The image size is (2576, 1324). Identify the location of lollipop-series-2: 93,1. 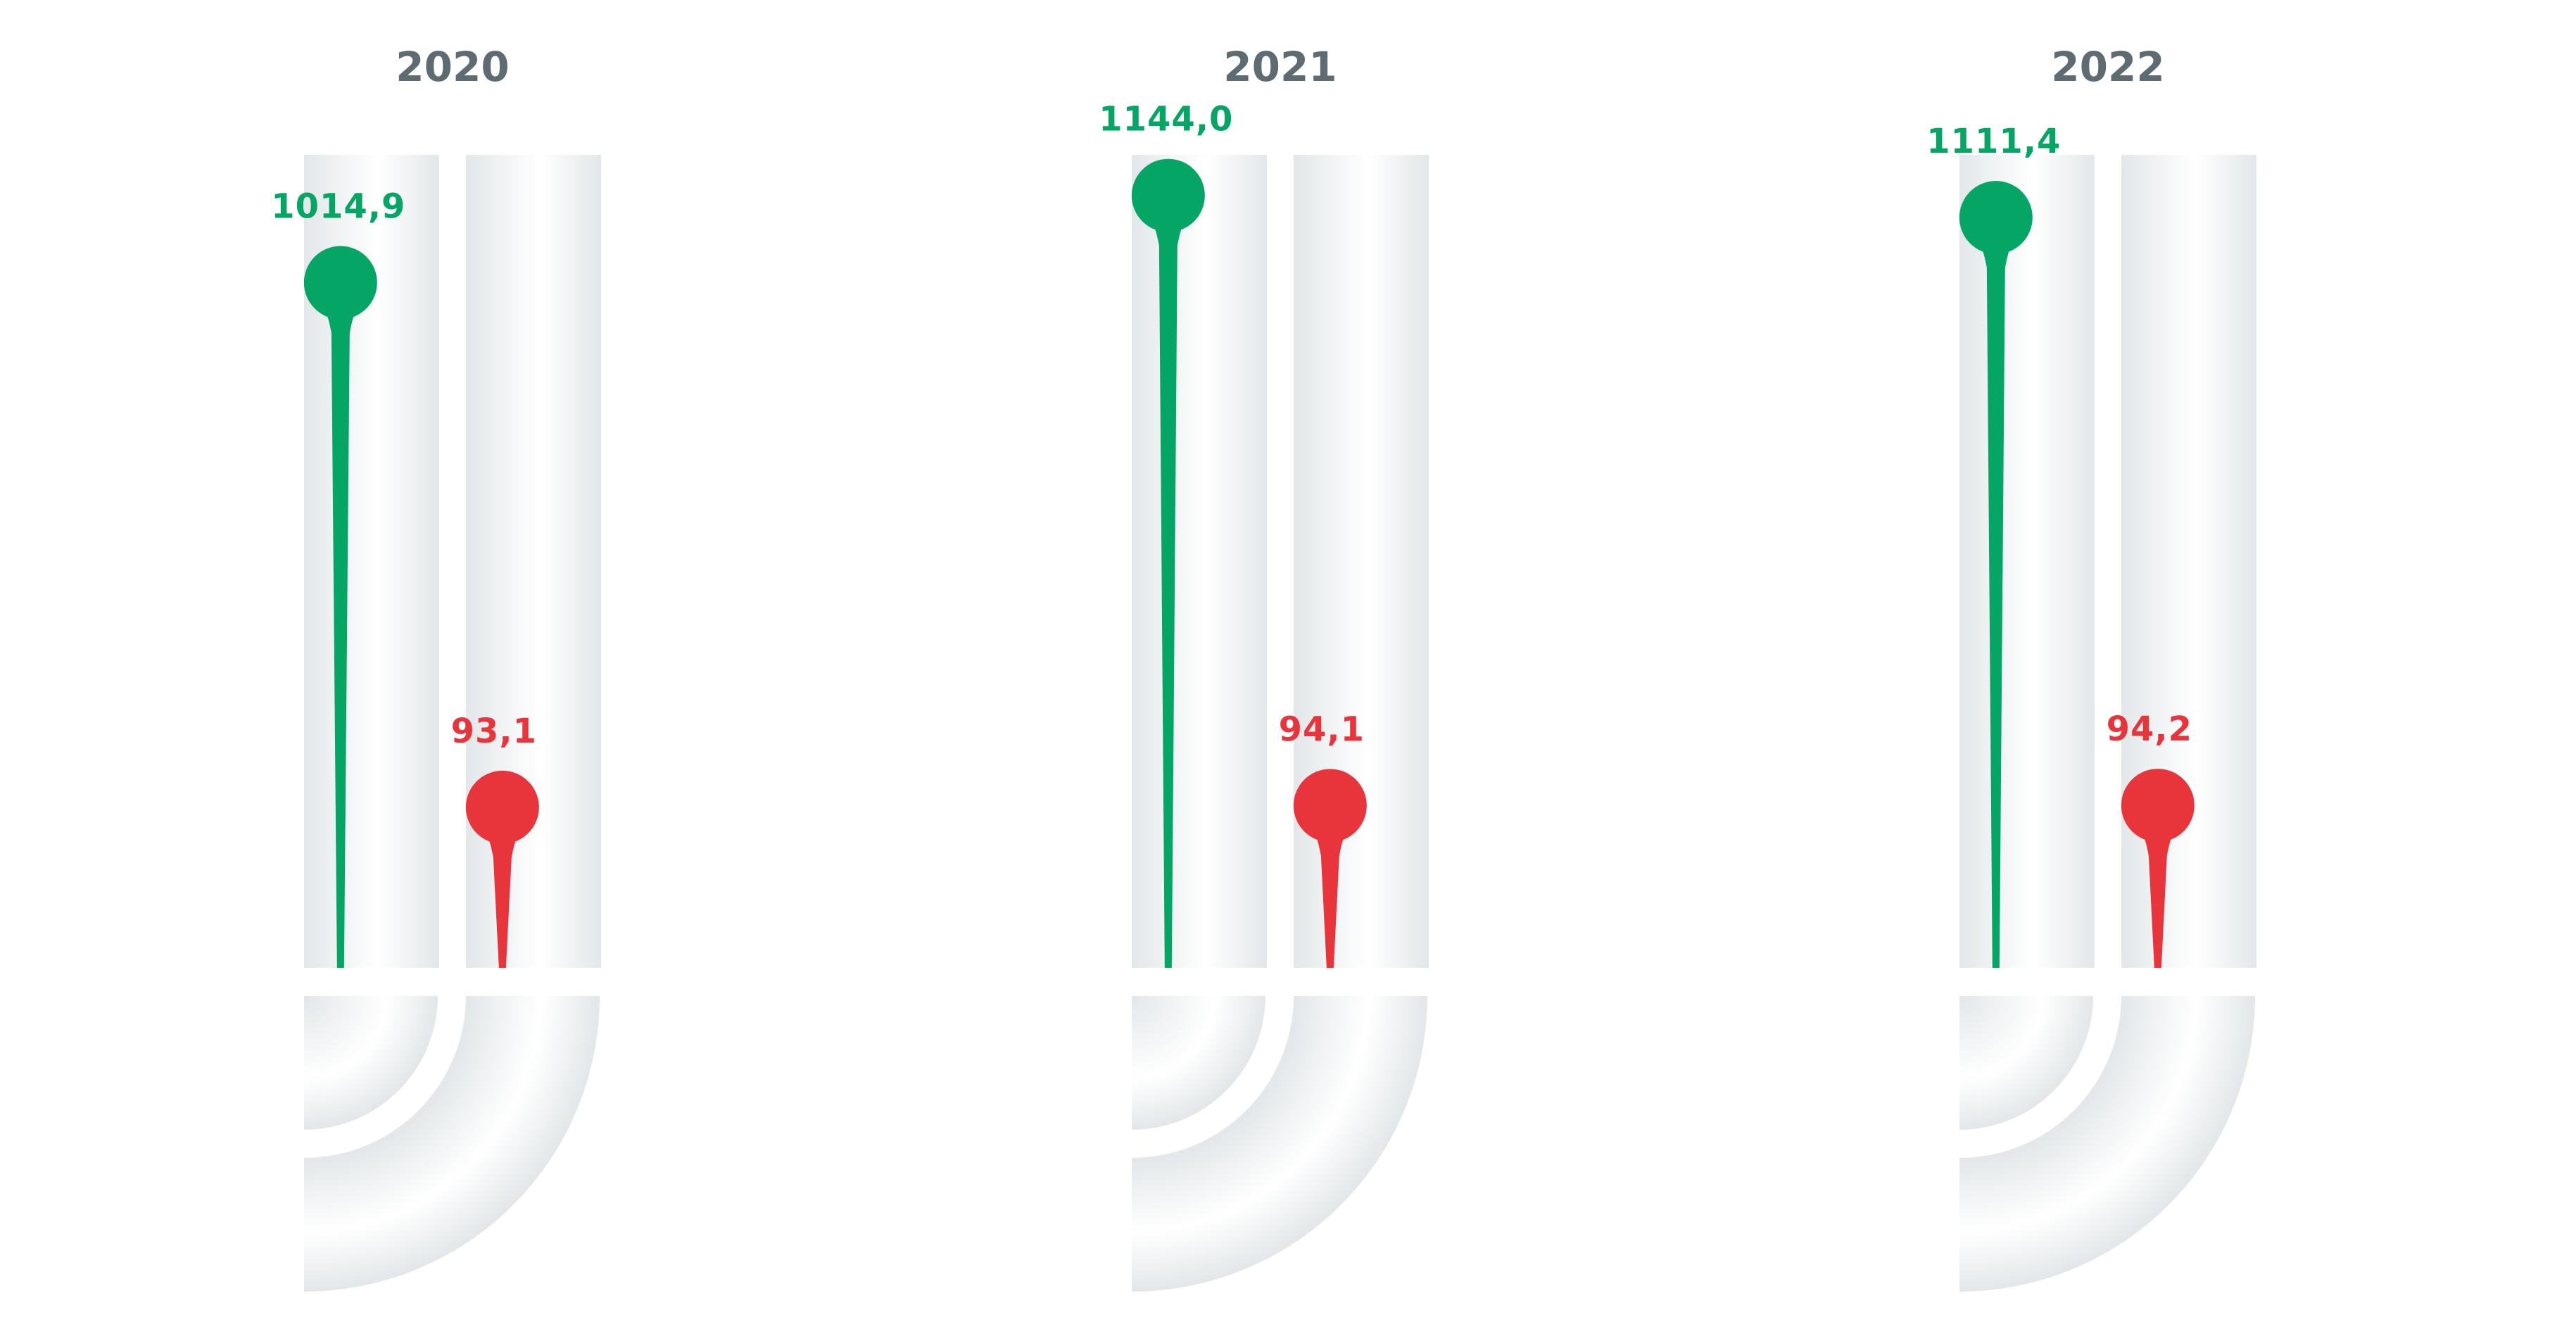
(495, 840).